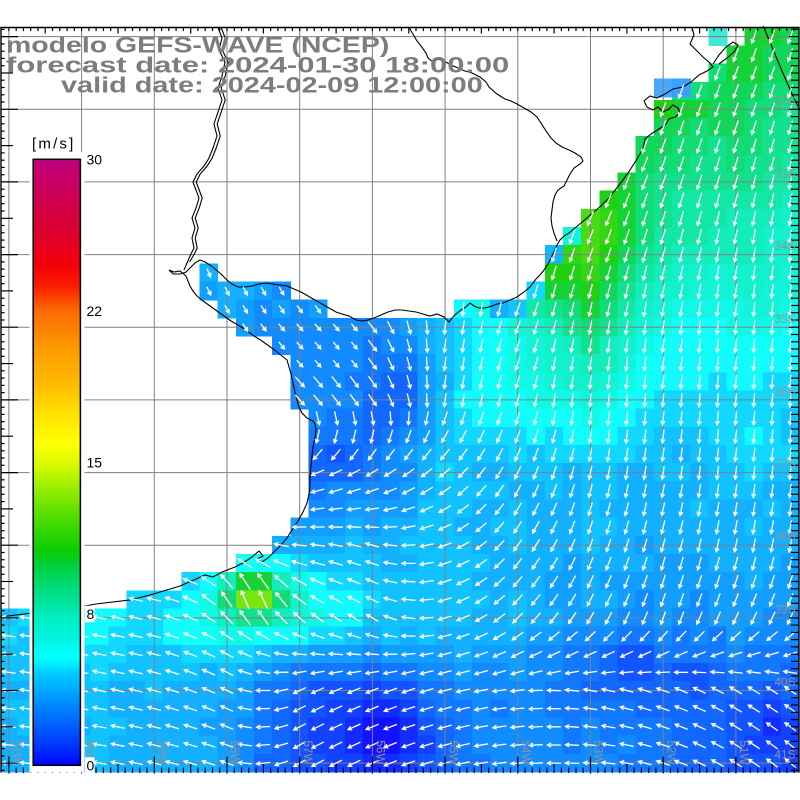 The width and height of the screenshot is (800, 800). I want to click on svg-text: 36S, so click(785, 391).